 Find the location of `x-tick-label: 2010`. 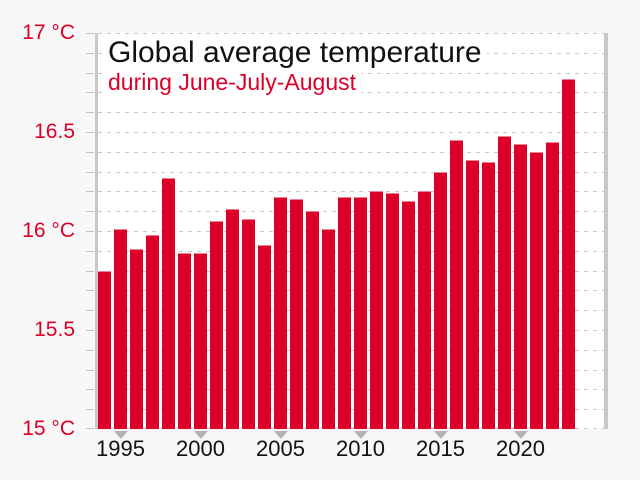

x-tick-label: 2010 is located at coordinates (360, 448).